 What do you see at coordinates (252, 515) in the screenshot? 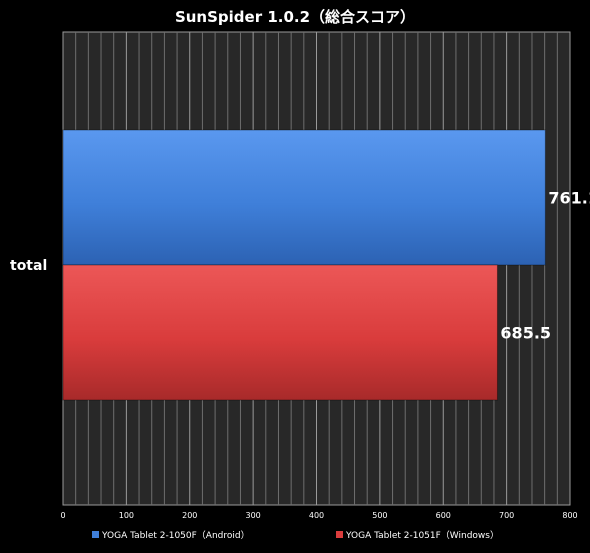
I see `x-tick-label: 300` at bounding box center [252, 515].